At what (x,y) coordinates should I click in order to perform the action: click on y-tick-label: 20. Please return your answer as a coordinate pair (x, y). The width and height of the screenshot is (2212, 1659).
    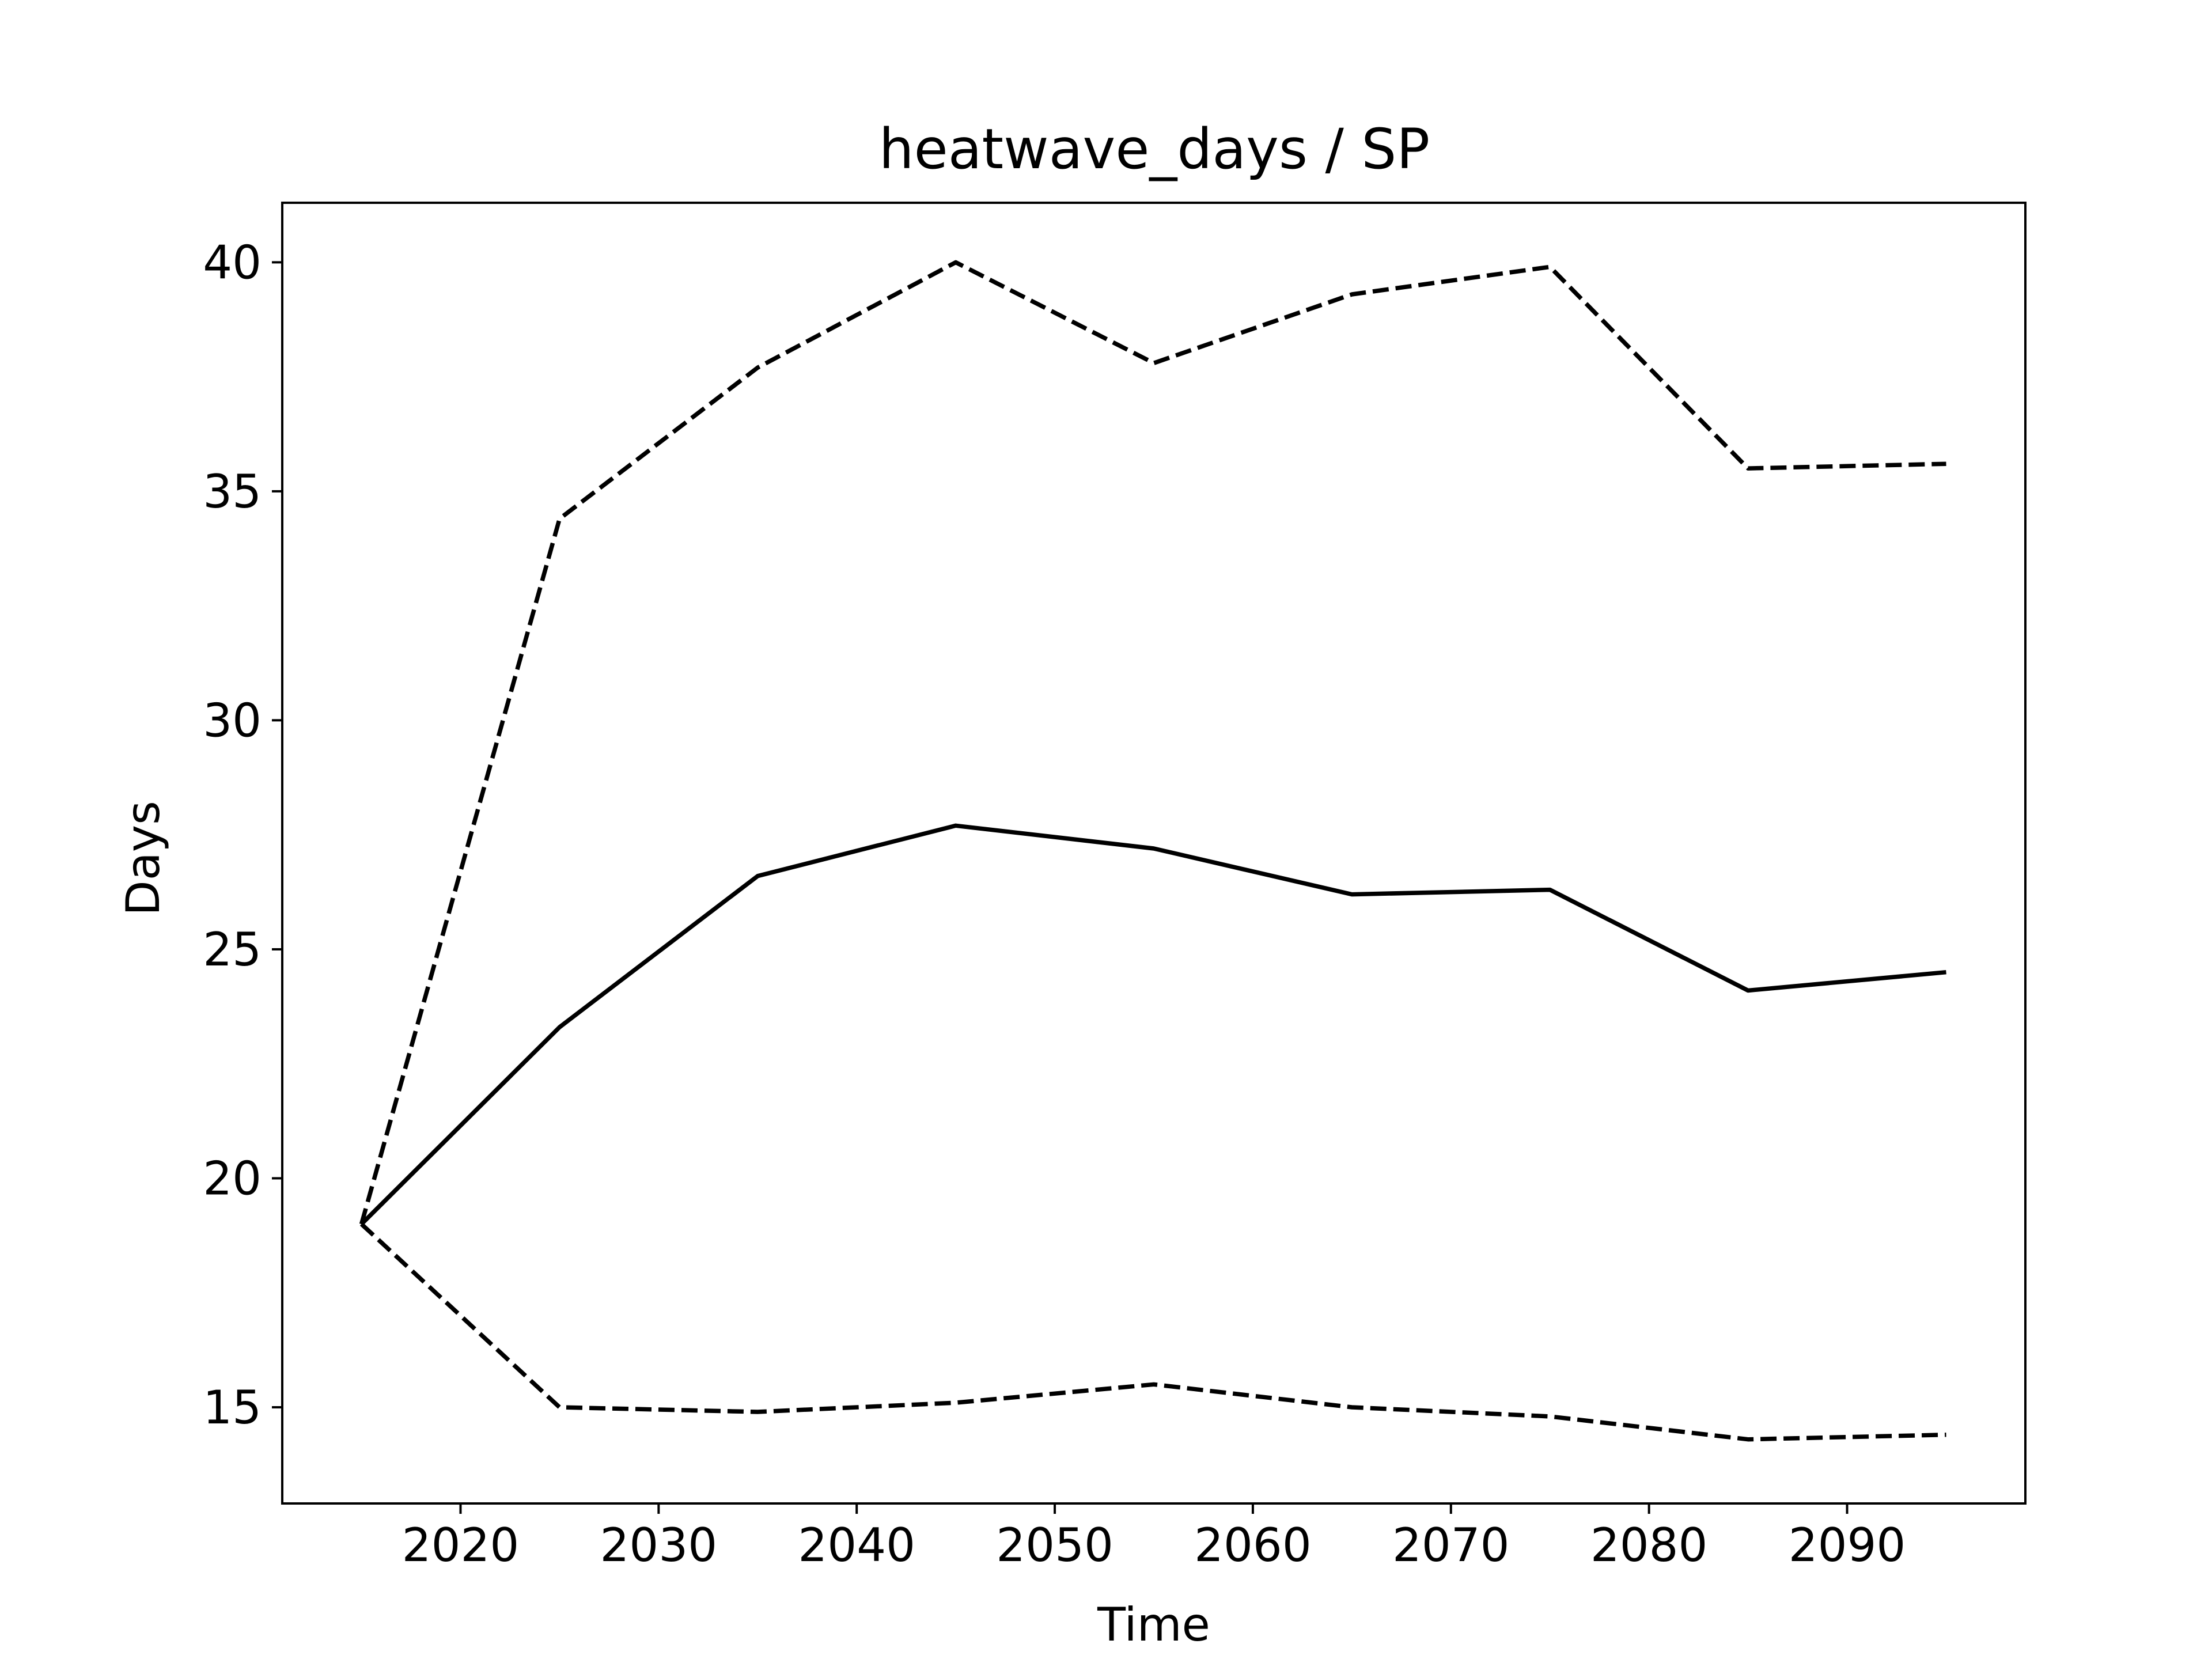
    Looking at the image, I should click on (232, 1179).